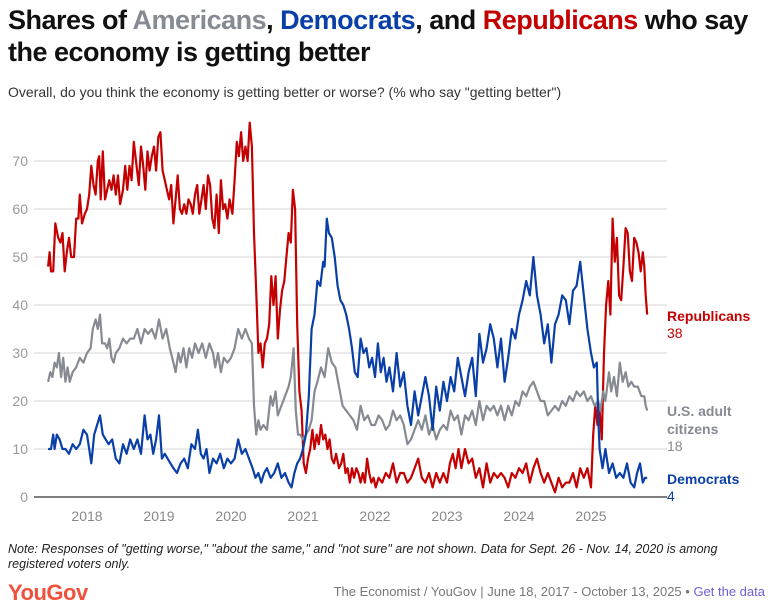 This screenshot has height=611, width=779. I want to click on x-tick-label: 2021, so click(302, 516).